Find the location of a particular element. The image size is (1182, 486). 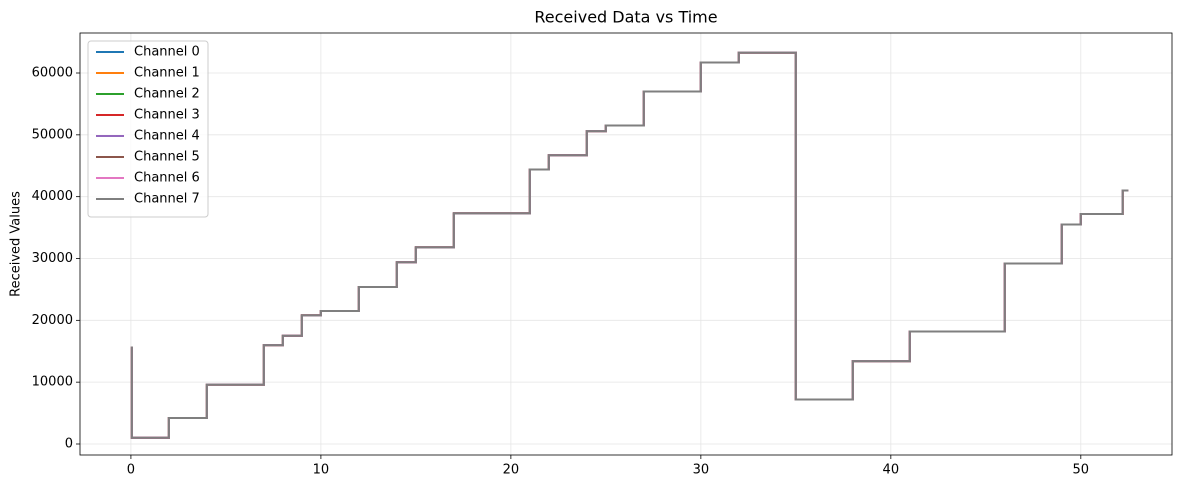

x-tick-label: 20 is located at coordinates (511, 470).